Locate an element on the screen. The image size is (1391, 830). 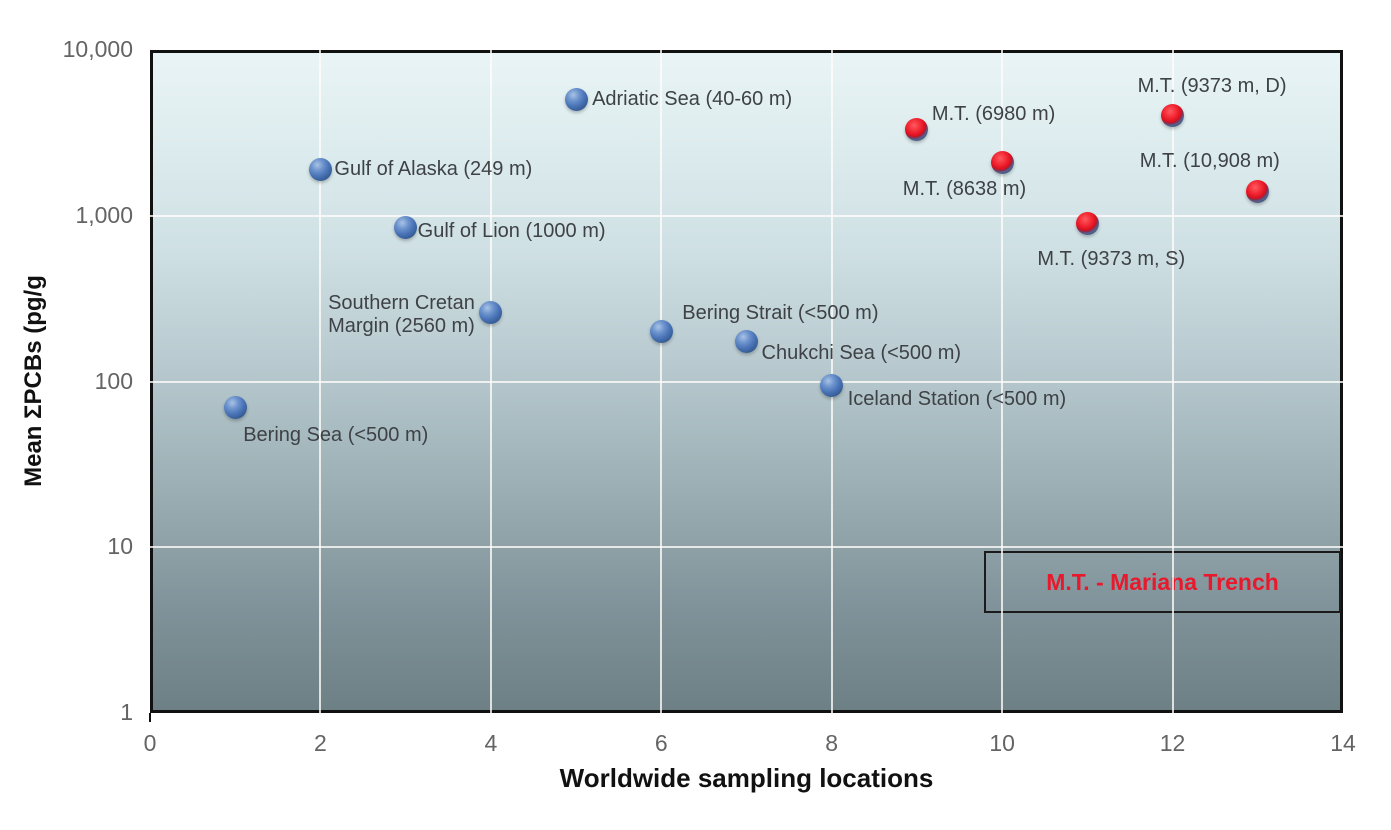
y-tick-label: 10,000 is located at coordinates (97, 49).